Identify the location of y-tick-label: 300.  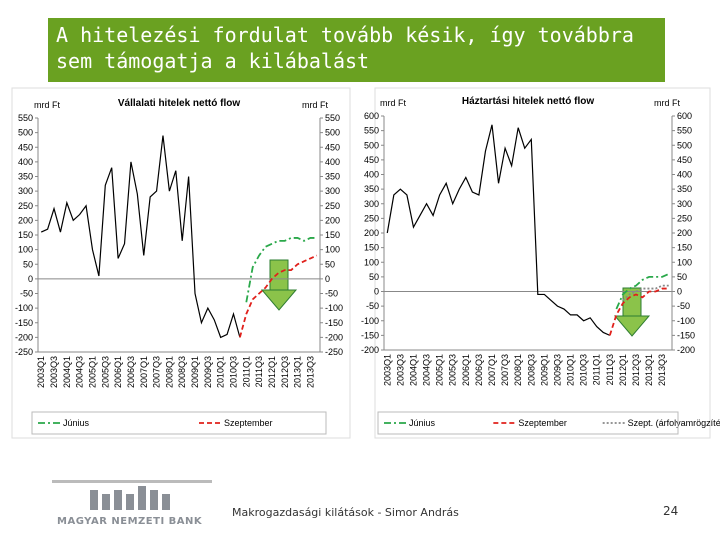
(25, 191).